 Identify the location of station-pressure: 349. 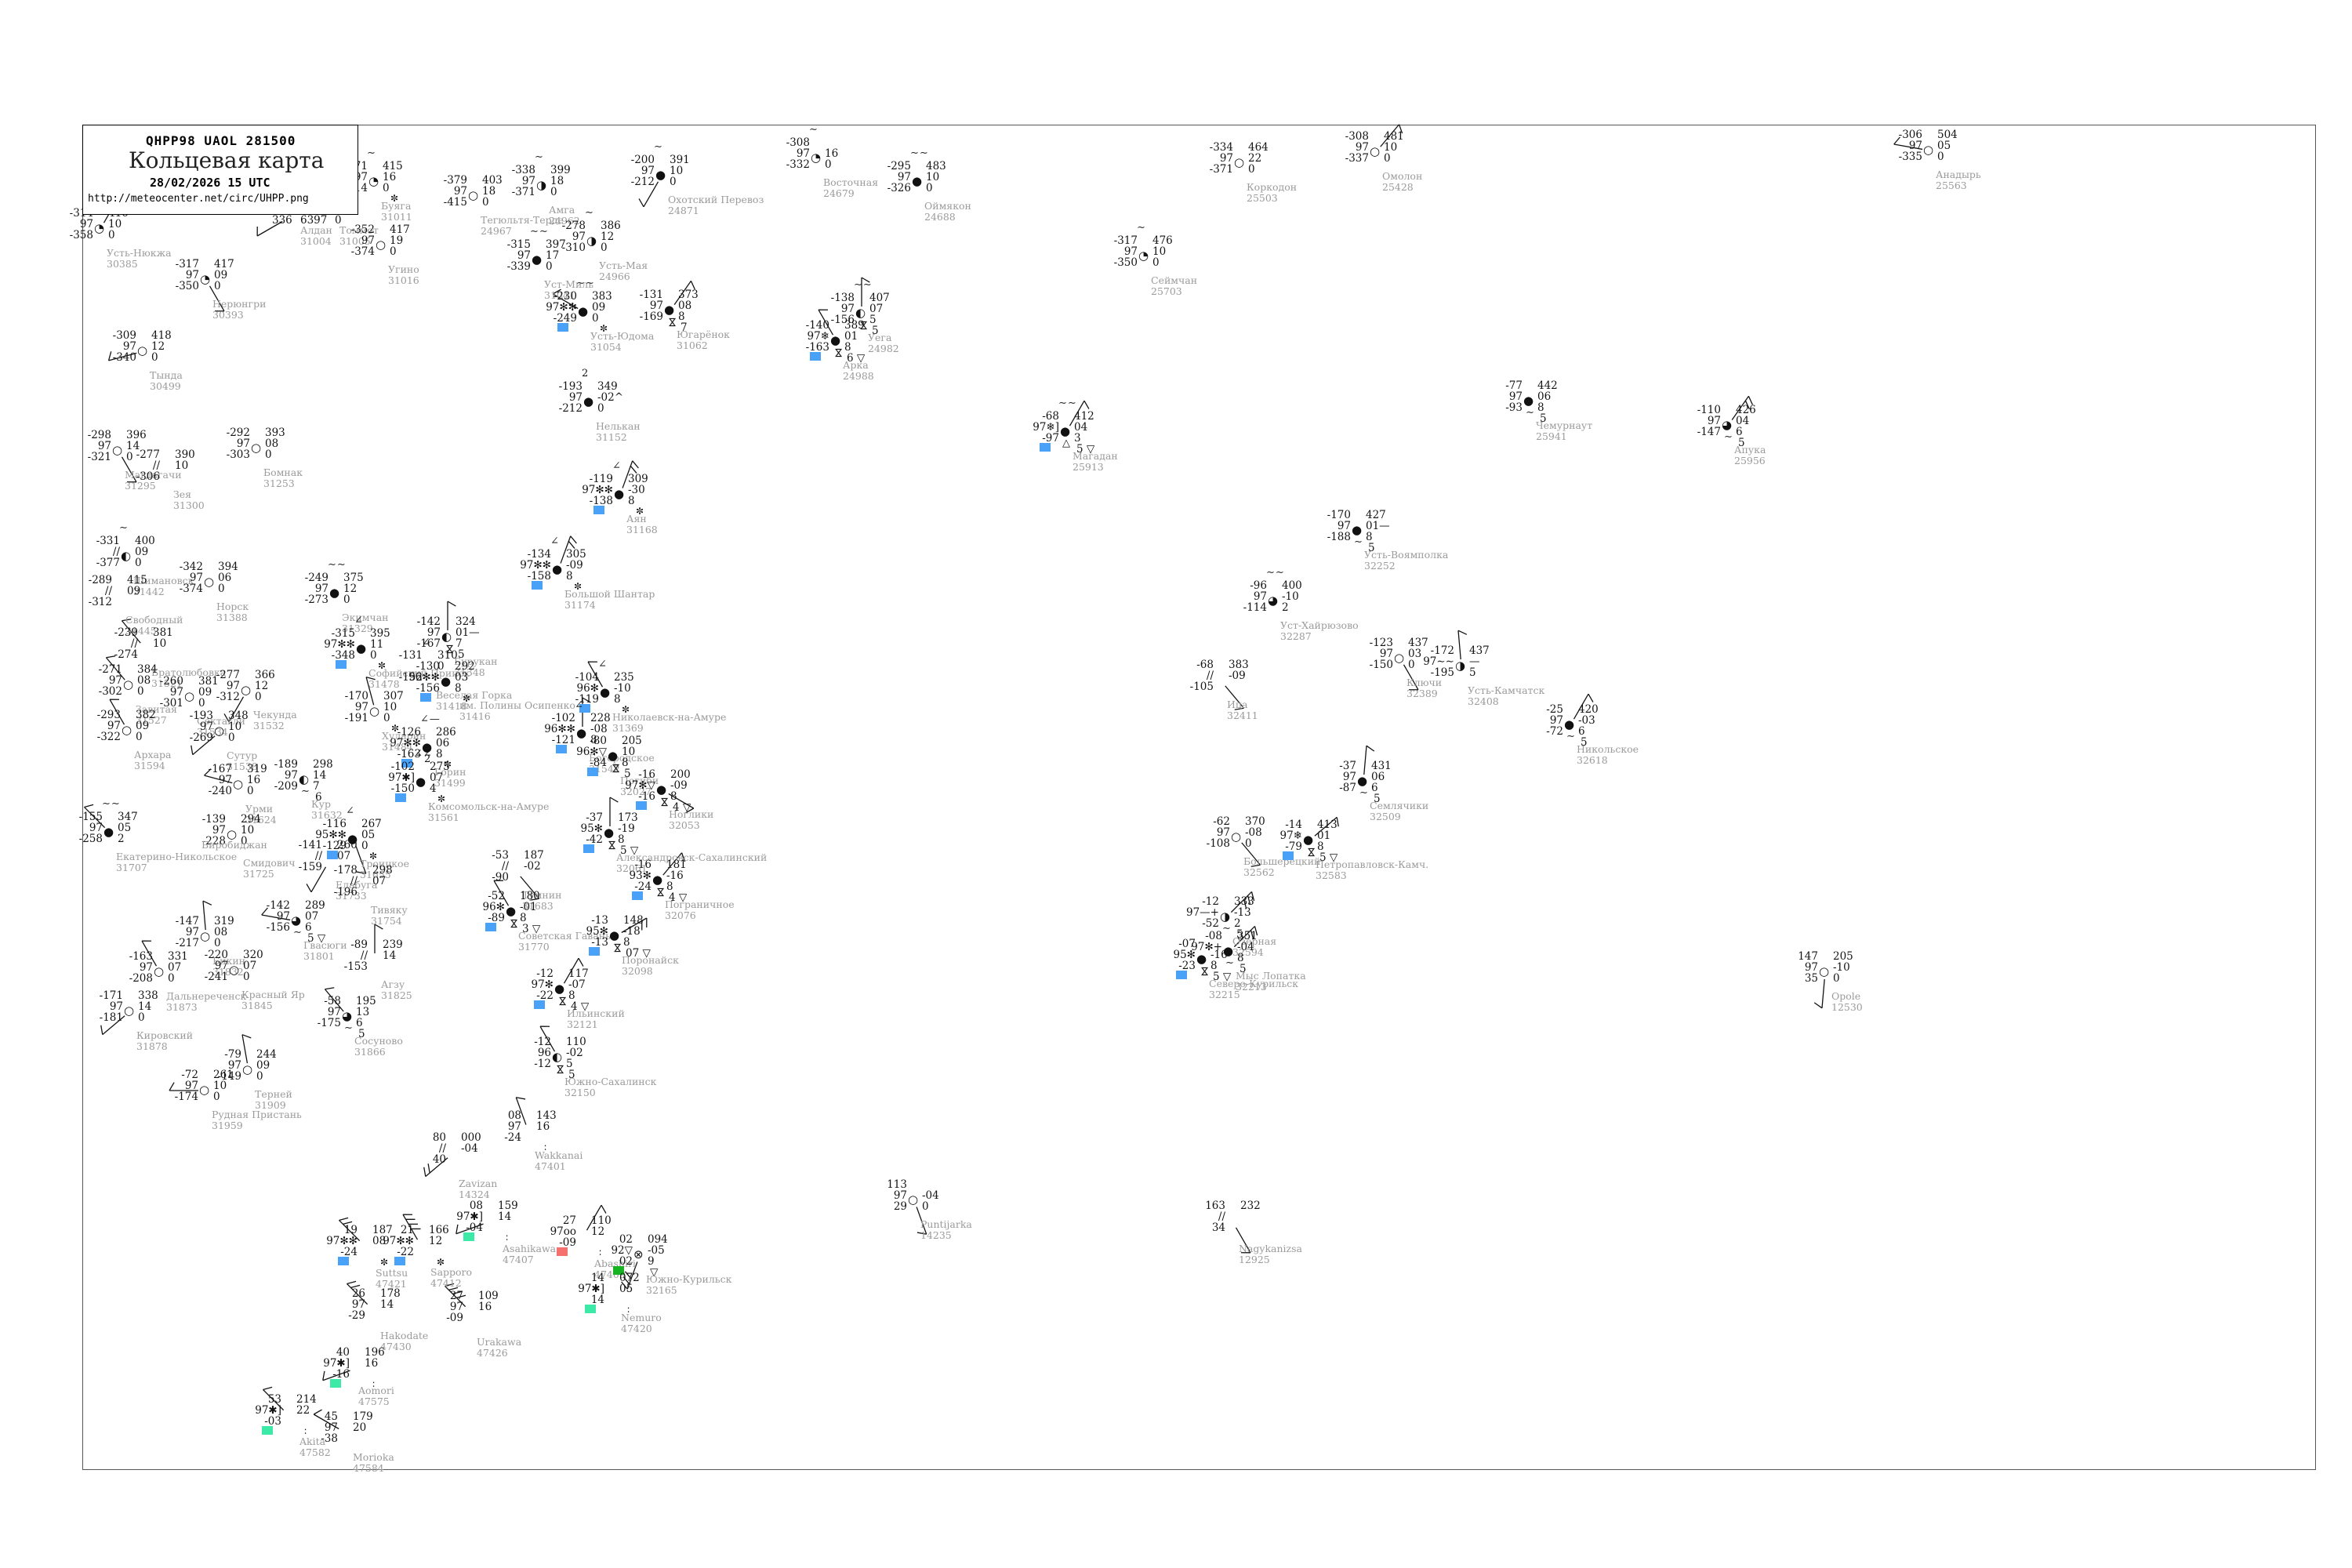
(607, 386).